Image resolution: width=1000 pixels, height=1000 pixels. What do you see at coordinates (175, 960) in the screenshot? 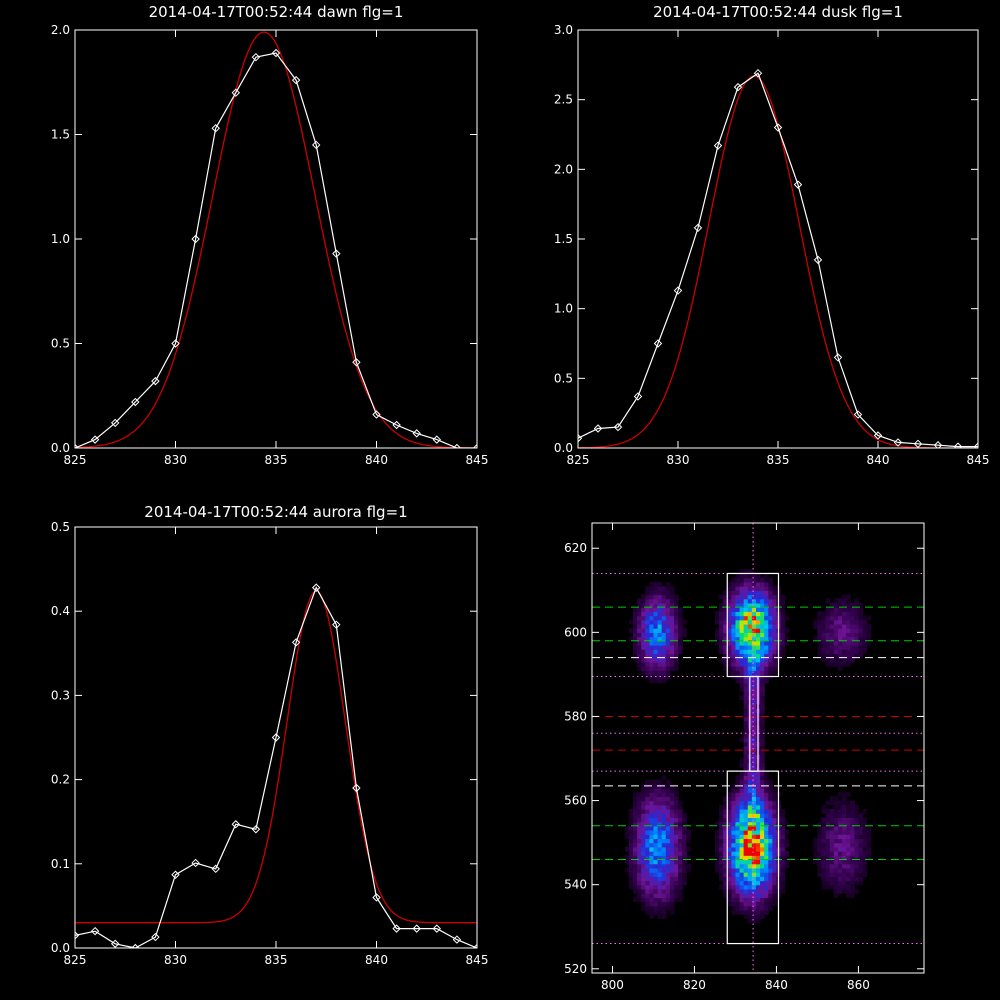
I see `x-tick-label: 830` at bounding box center [175, 960].